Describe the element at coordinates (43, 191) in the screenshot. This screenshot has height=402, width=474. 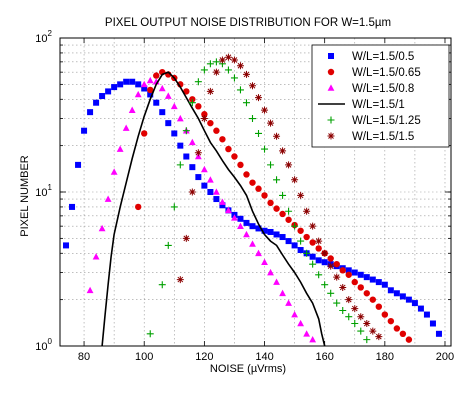
I see `y-tick-label: 10¹` at that location.